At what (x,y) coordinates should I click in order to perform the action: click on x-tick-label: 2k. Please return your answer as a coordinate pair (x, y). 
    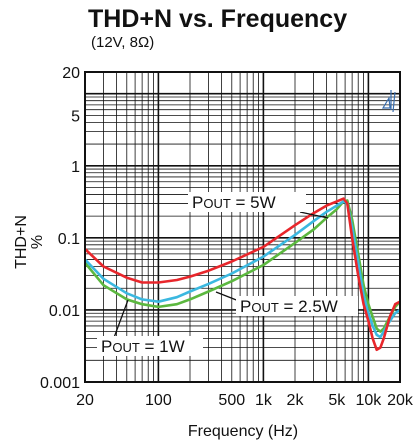
    Looking at the image, I should click on (296, 400).